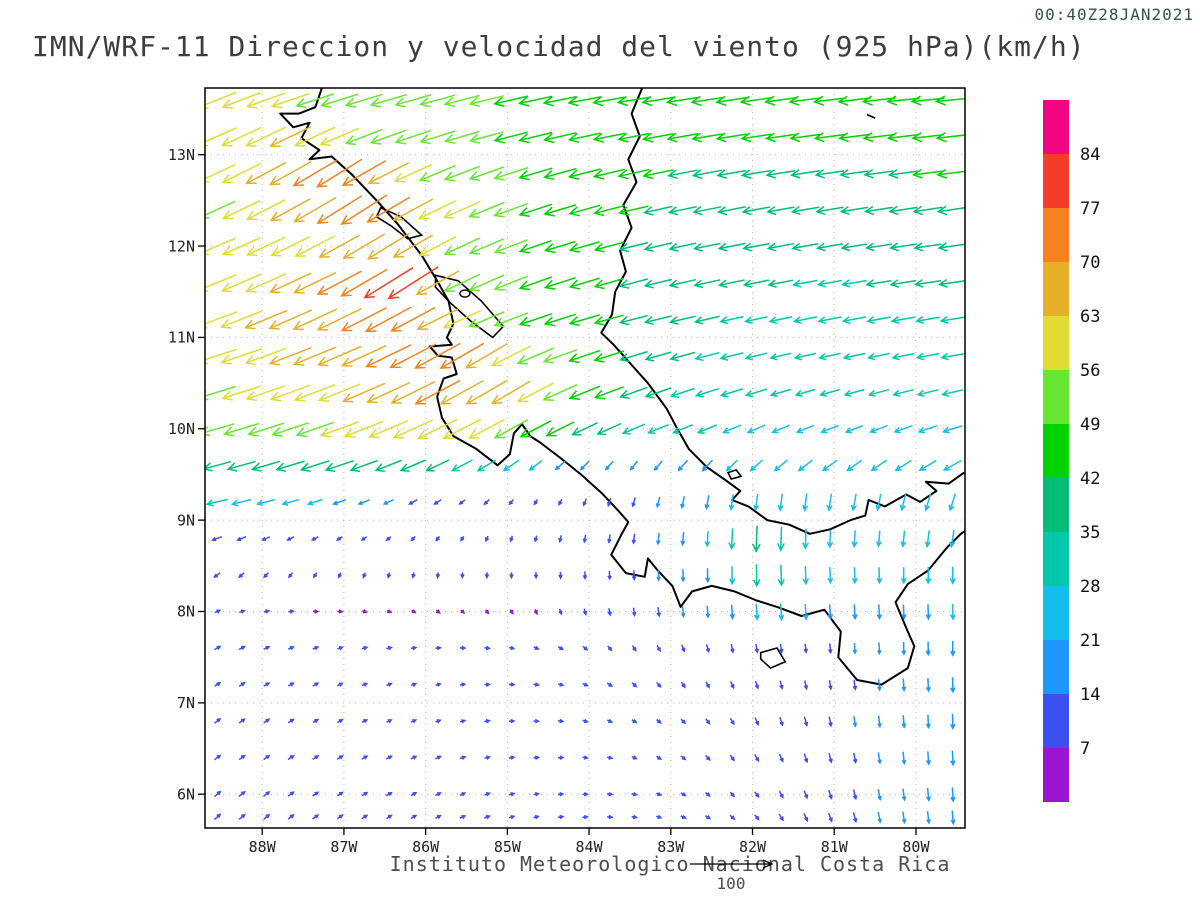 This screenshot has height=900, width=1200. I want to click on colorbar-label: 42, so click(1090, 479).